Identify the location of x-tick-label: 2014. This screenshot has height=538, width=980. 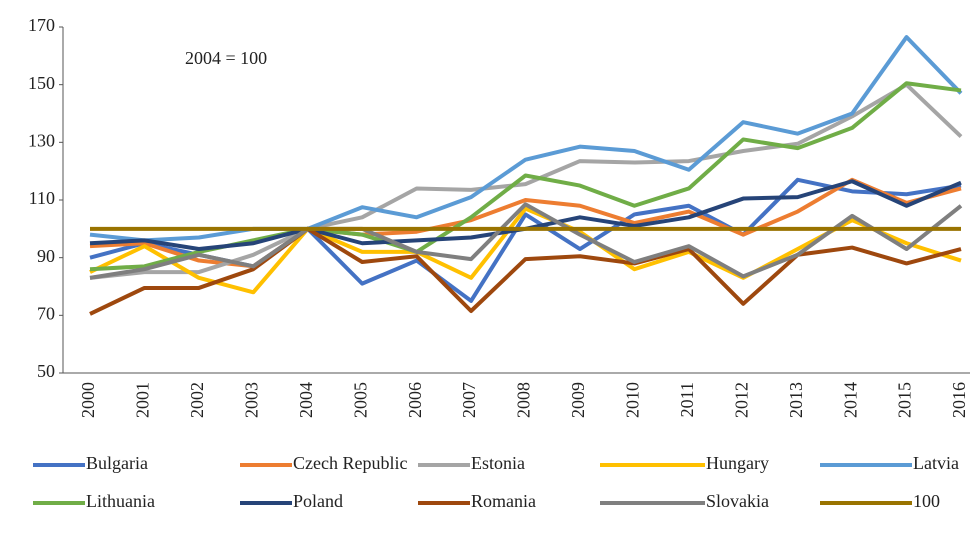
(850, 400).